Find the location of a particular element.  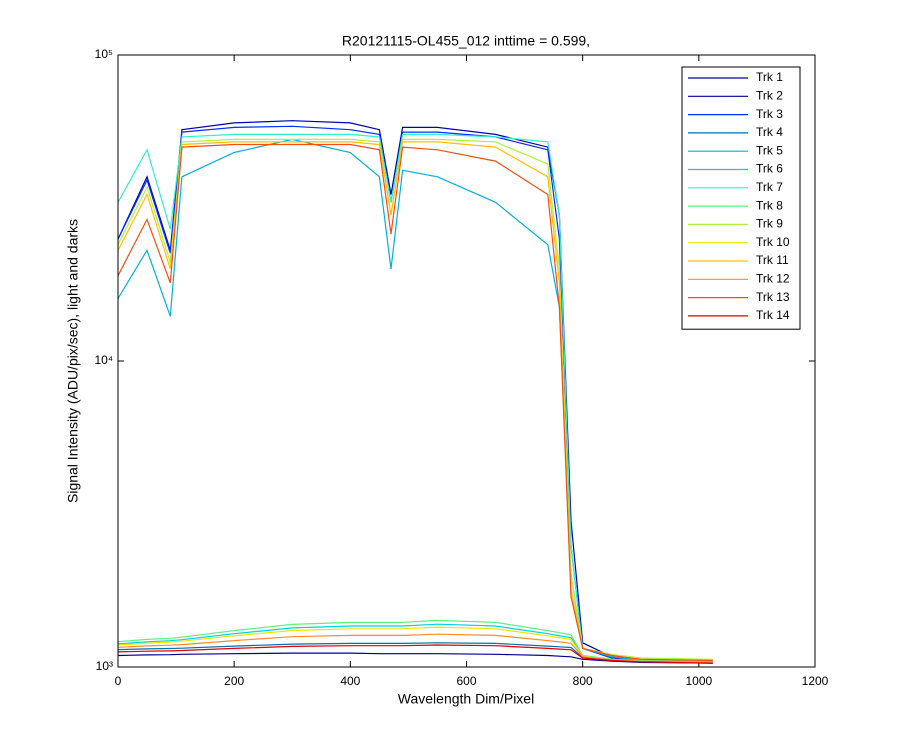

x-tick-label: 200 is located at coordinates (234, 681).